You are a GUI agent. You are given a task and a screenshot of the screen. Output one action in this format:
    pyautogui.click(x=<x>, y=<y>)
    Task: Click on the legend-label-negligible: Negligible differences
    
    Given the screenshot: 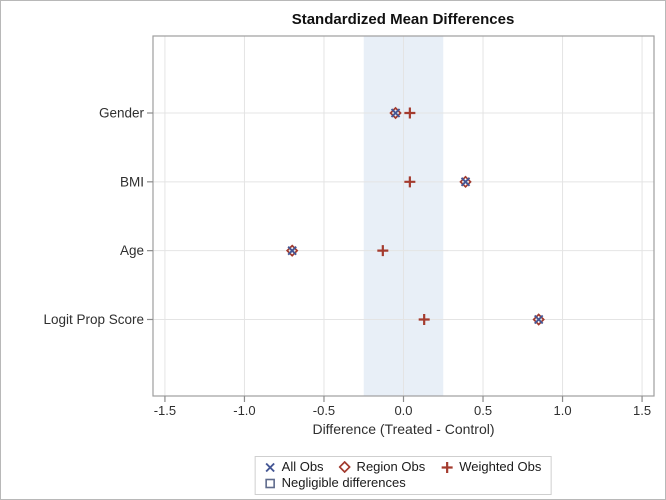 What is the action you would take?
    pyautogui.click(x=343, y=482)
    